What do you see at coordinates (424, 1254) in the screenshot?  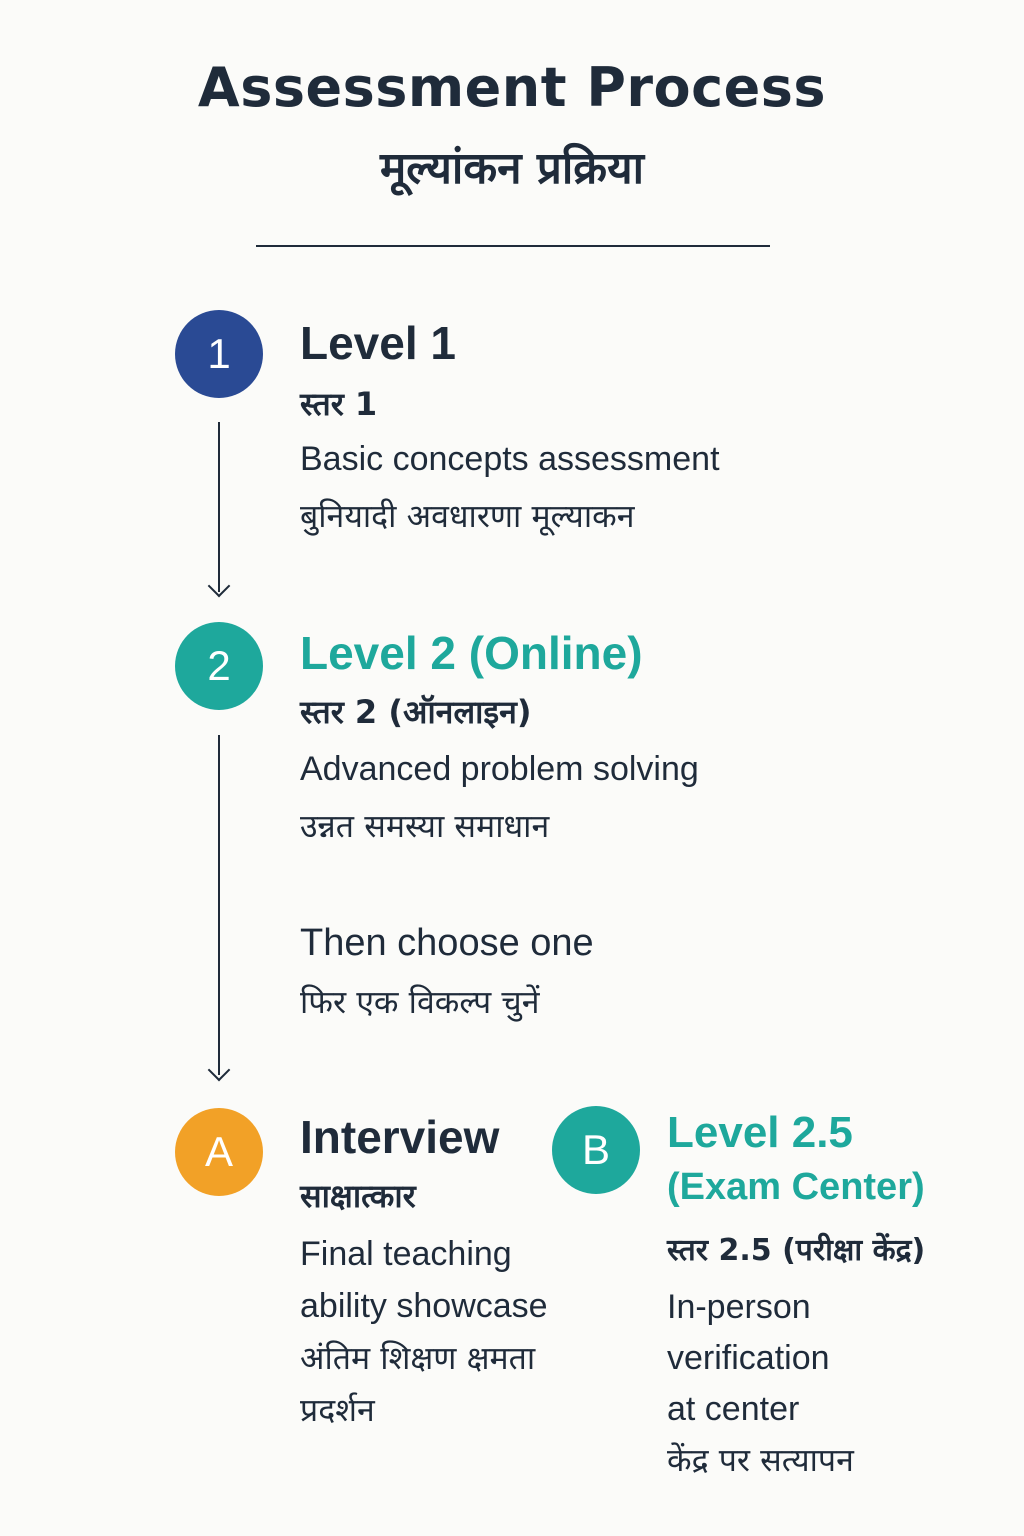 I see `option-a-description-line: Final teaching` at bounding box center [424, 1254].